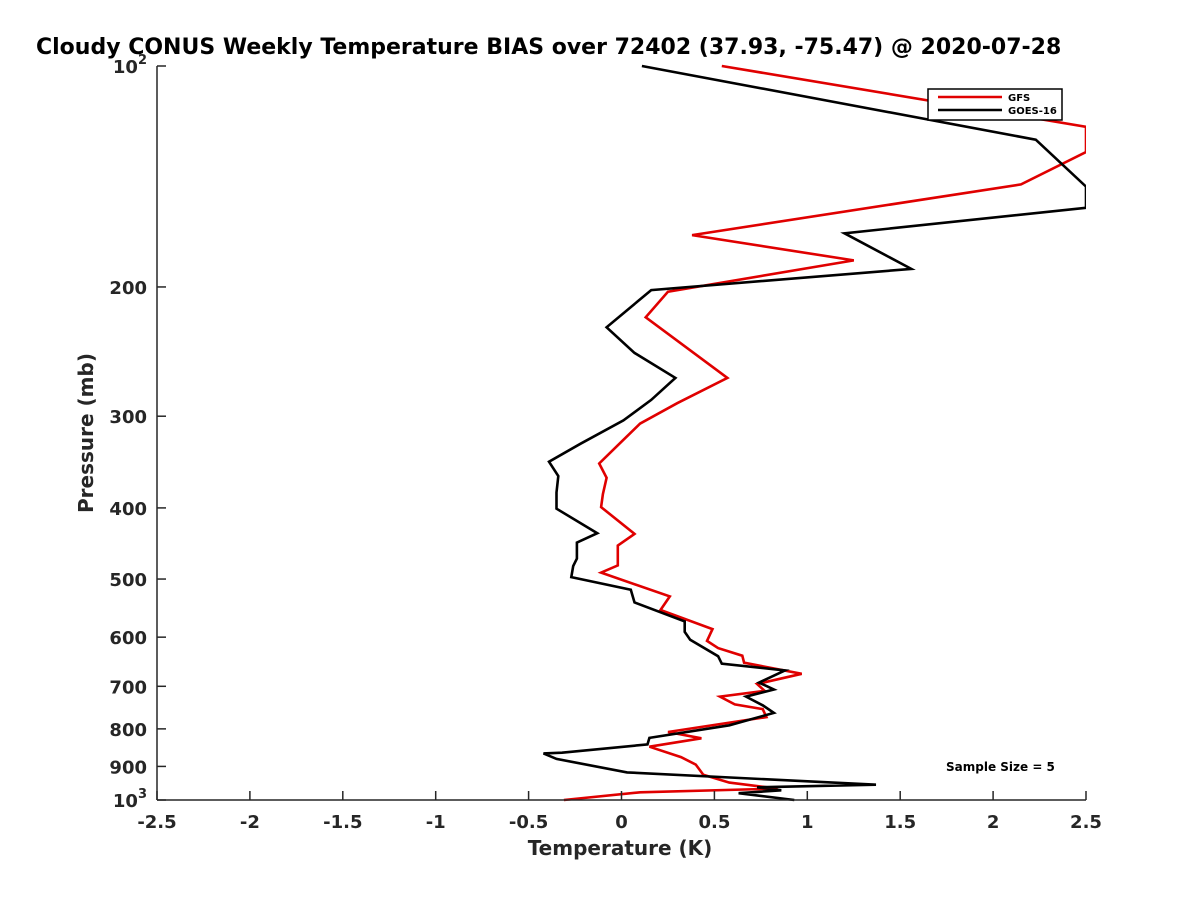 Image resolution: width=1200 pixels, height=900 pixels. What do you see at coordinates (128, 432) in the screenshot?
I see `y-tick-labels: 10² 200 300 400 500 600 700 800 900 10³` at bounding box center [128, 432].